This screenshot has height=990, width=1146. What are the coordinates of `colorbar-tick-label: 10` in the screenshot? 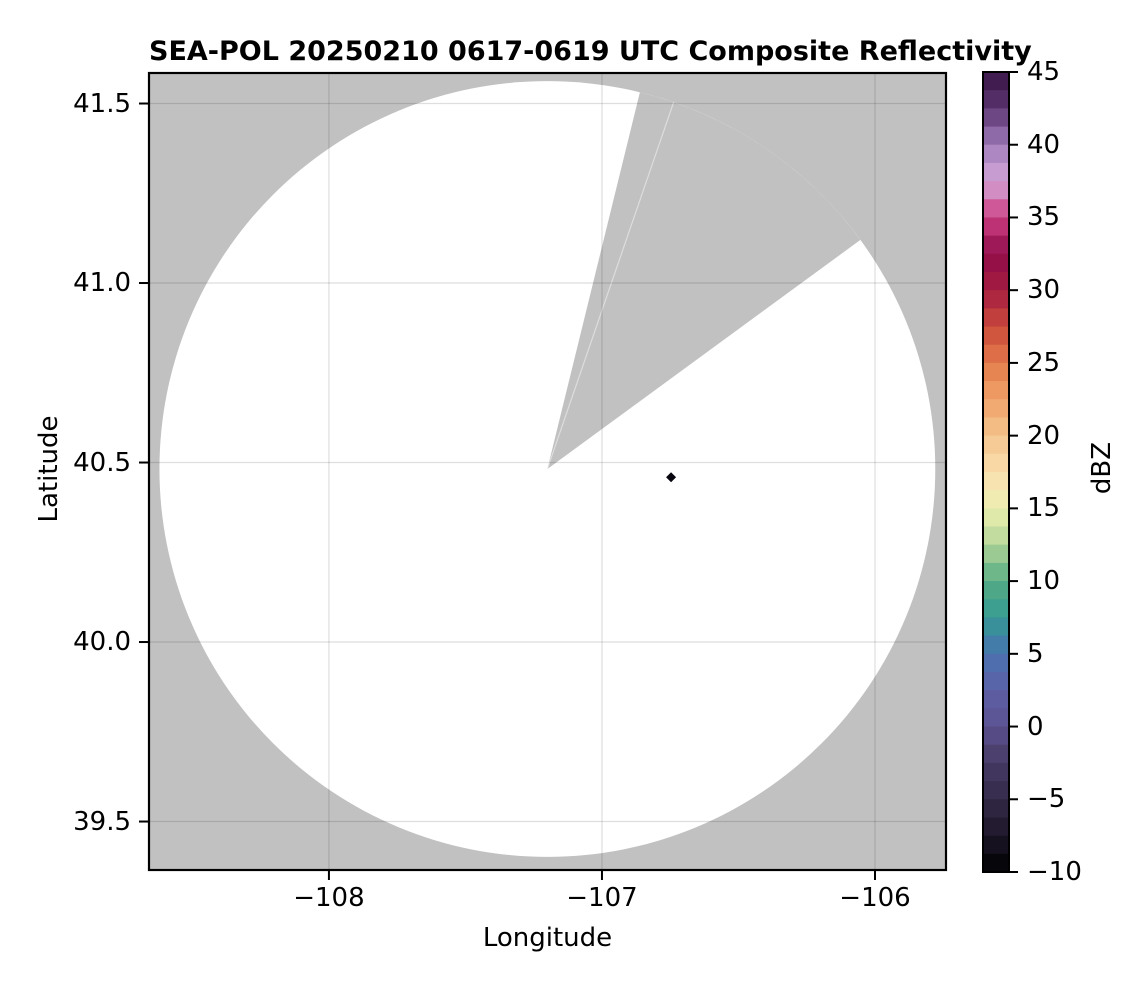 It's located at (1044, 581).